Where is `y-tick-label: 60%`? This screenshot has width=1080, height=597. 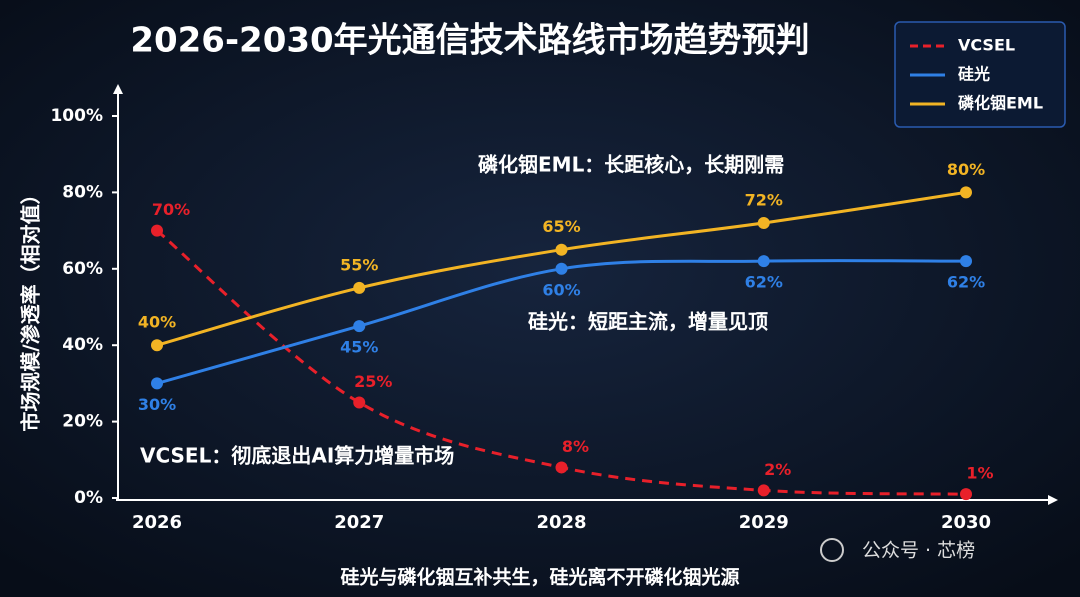
y-tick-label: 60% is located at coordinates (82, 269).